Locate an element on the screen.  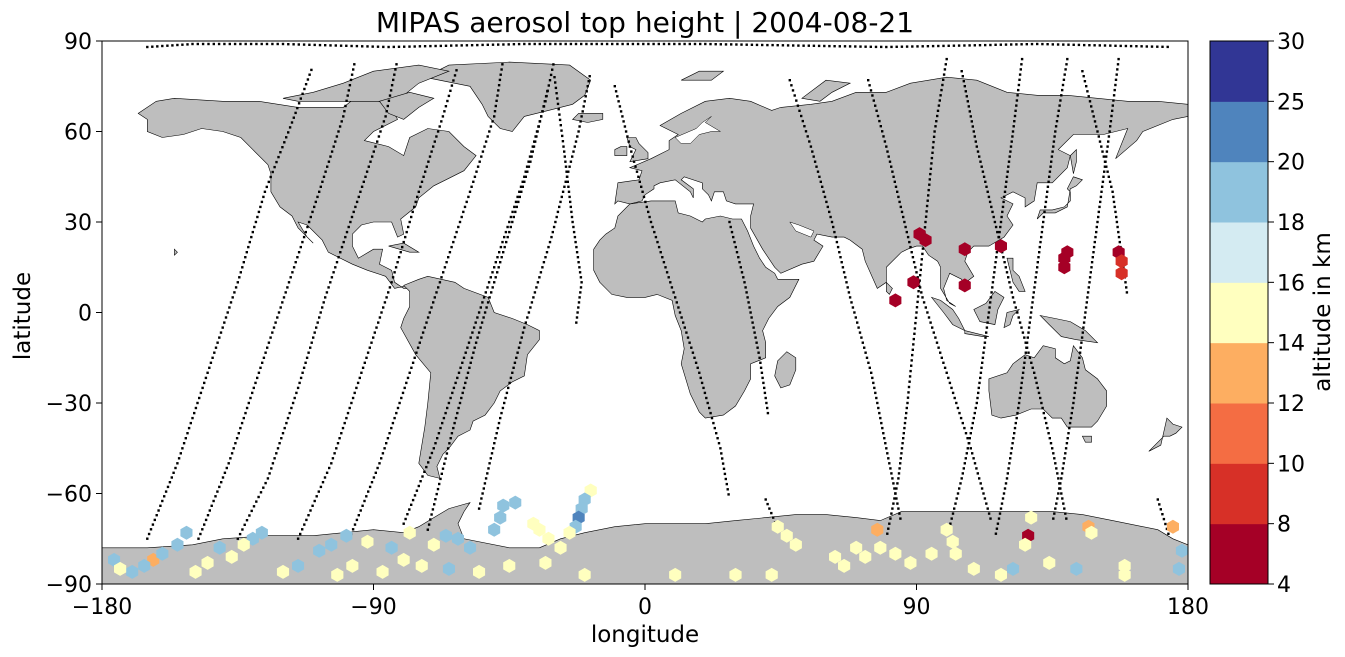
land-africa is located at coordinates (696, 309).